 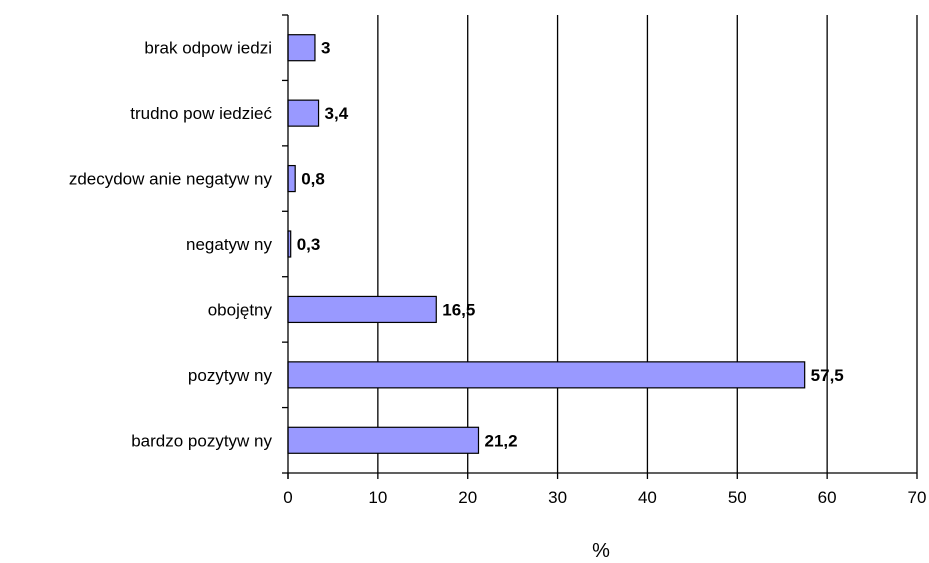 What do you see at coordinates (325, 48) in the screenshot?
I see `value-label: 3` at bounding box center [325, 48].